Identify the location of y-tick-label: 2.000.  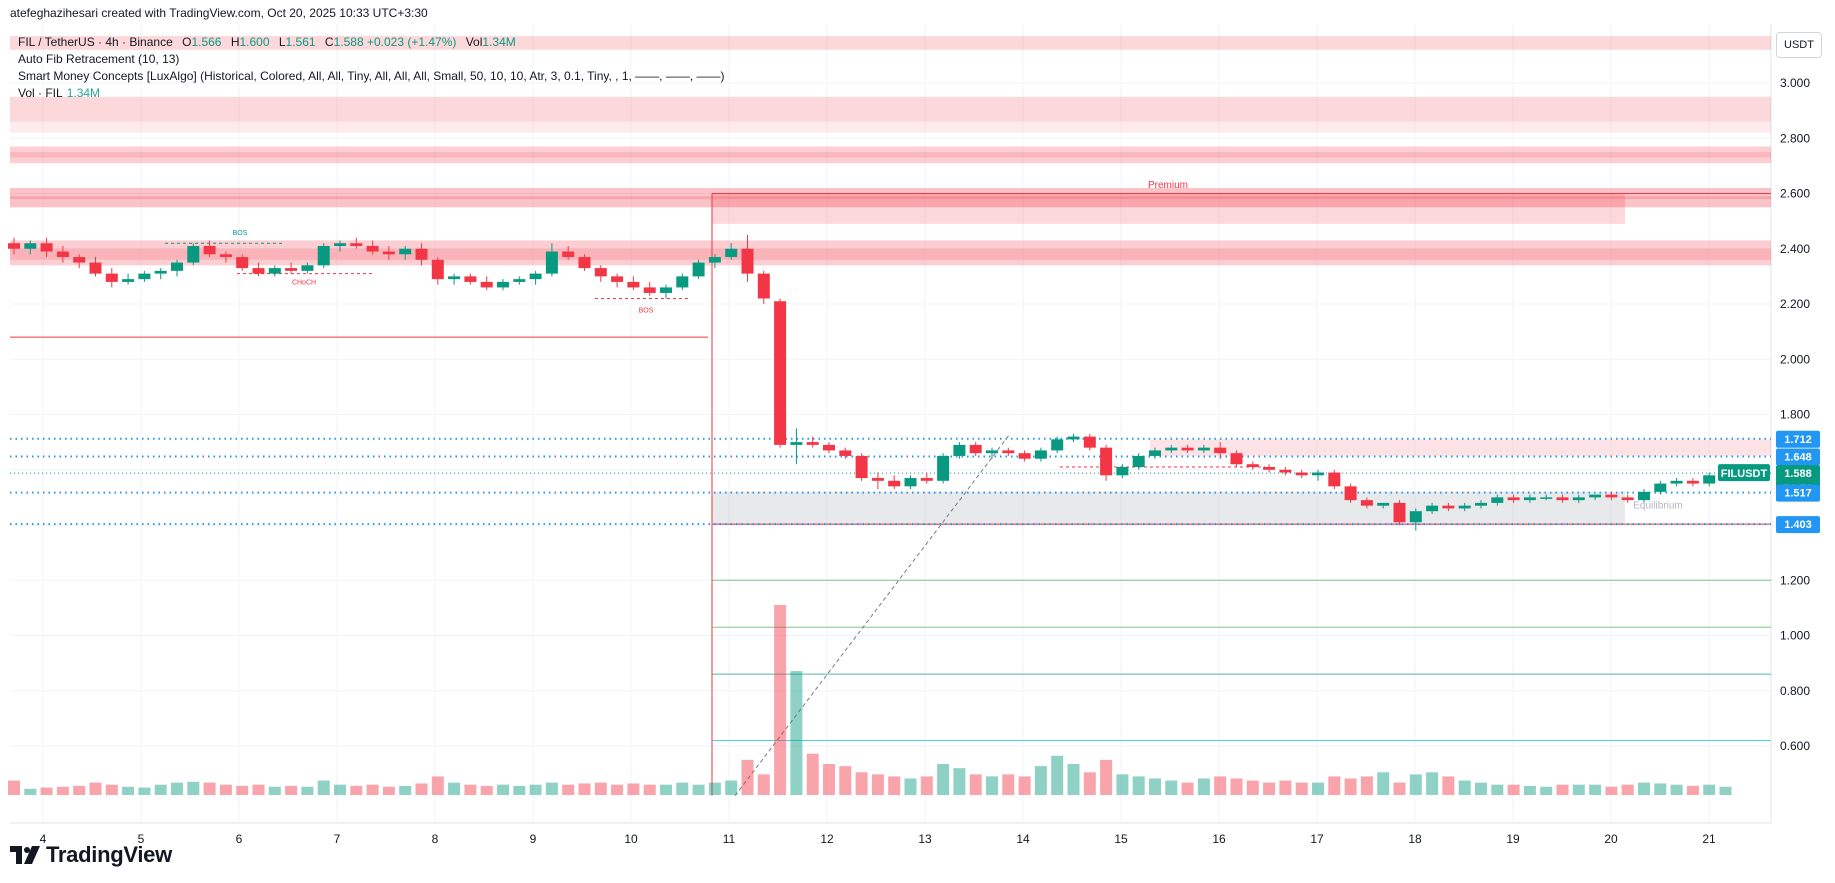
(1795, 359).